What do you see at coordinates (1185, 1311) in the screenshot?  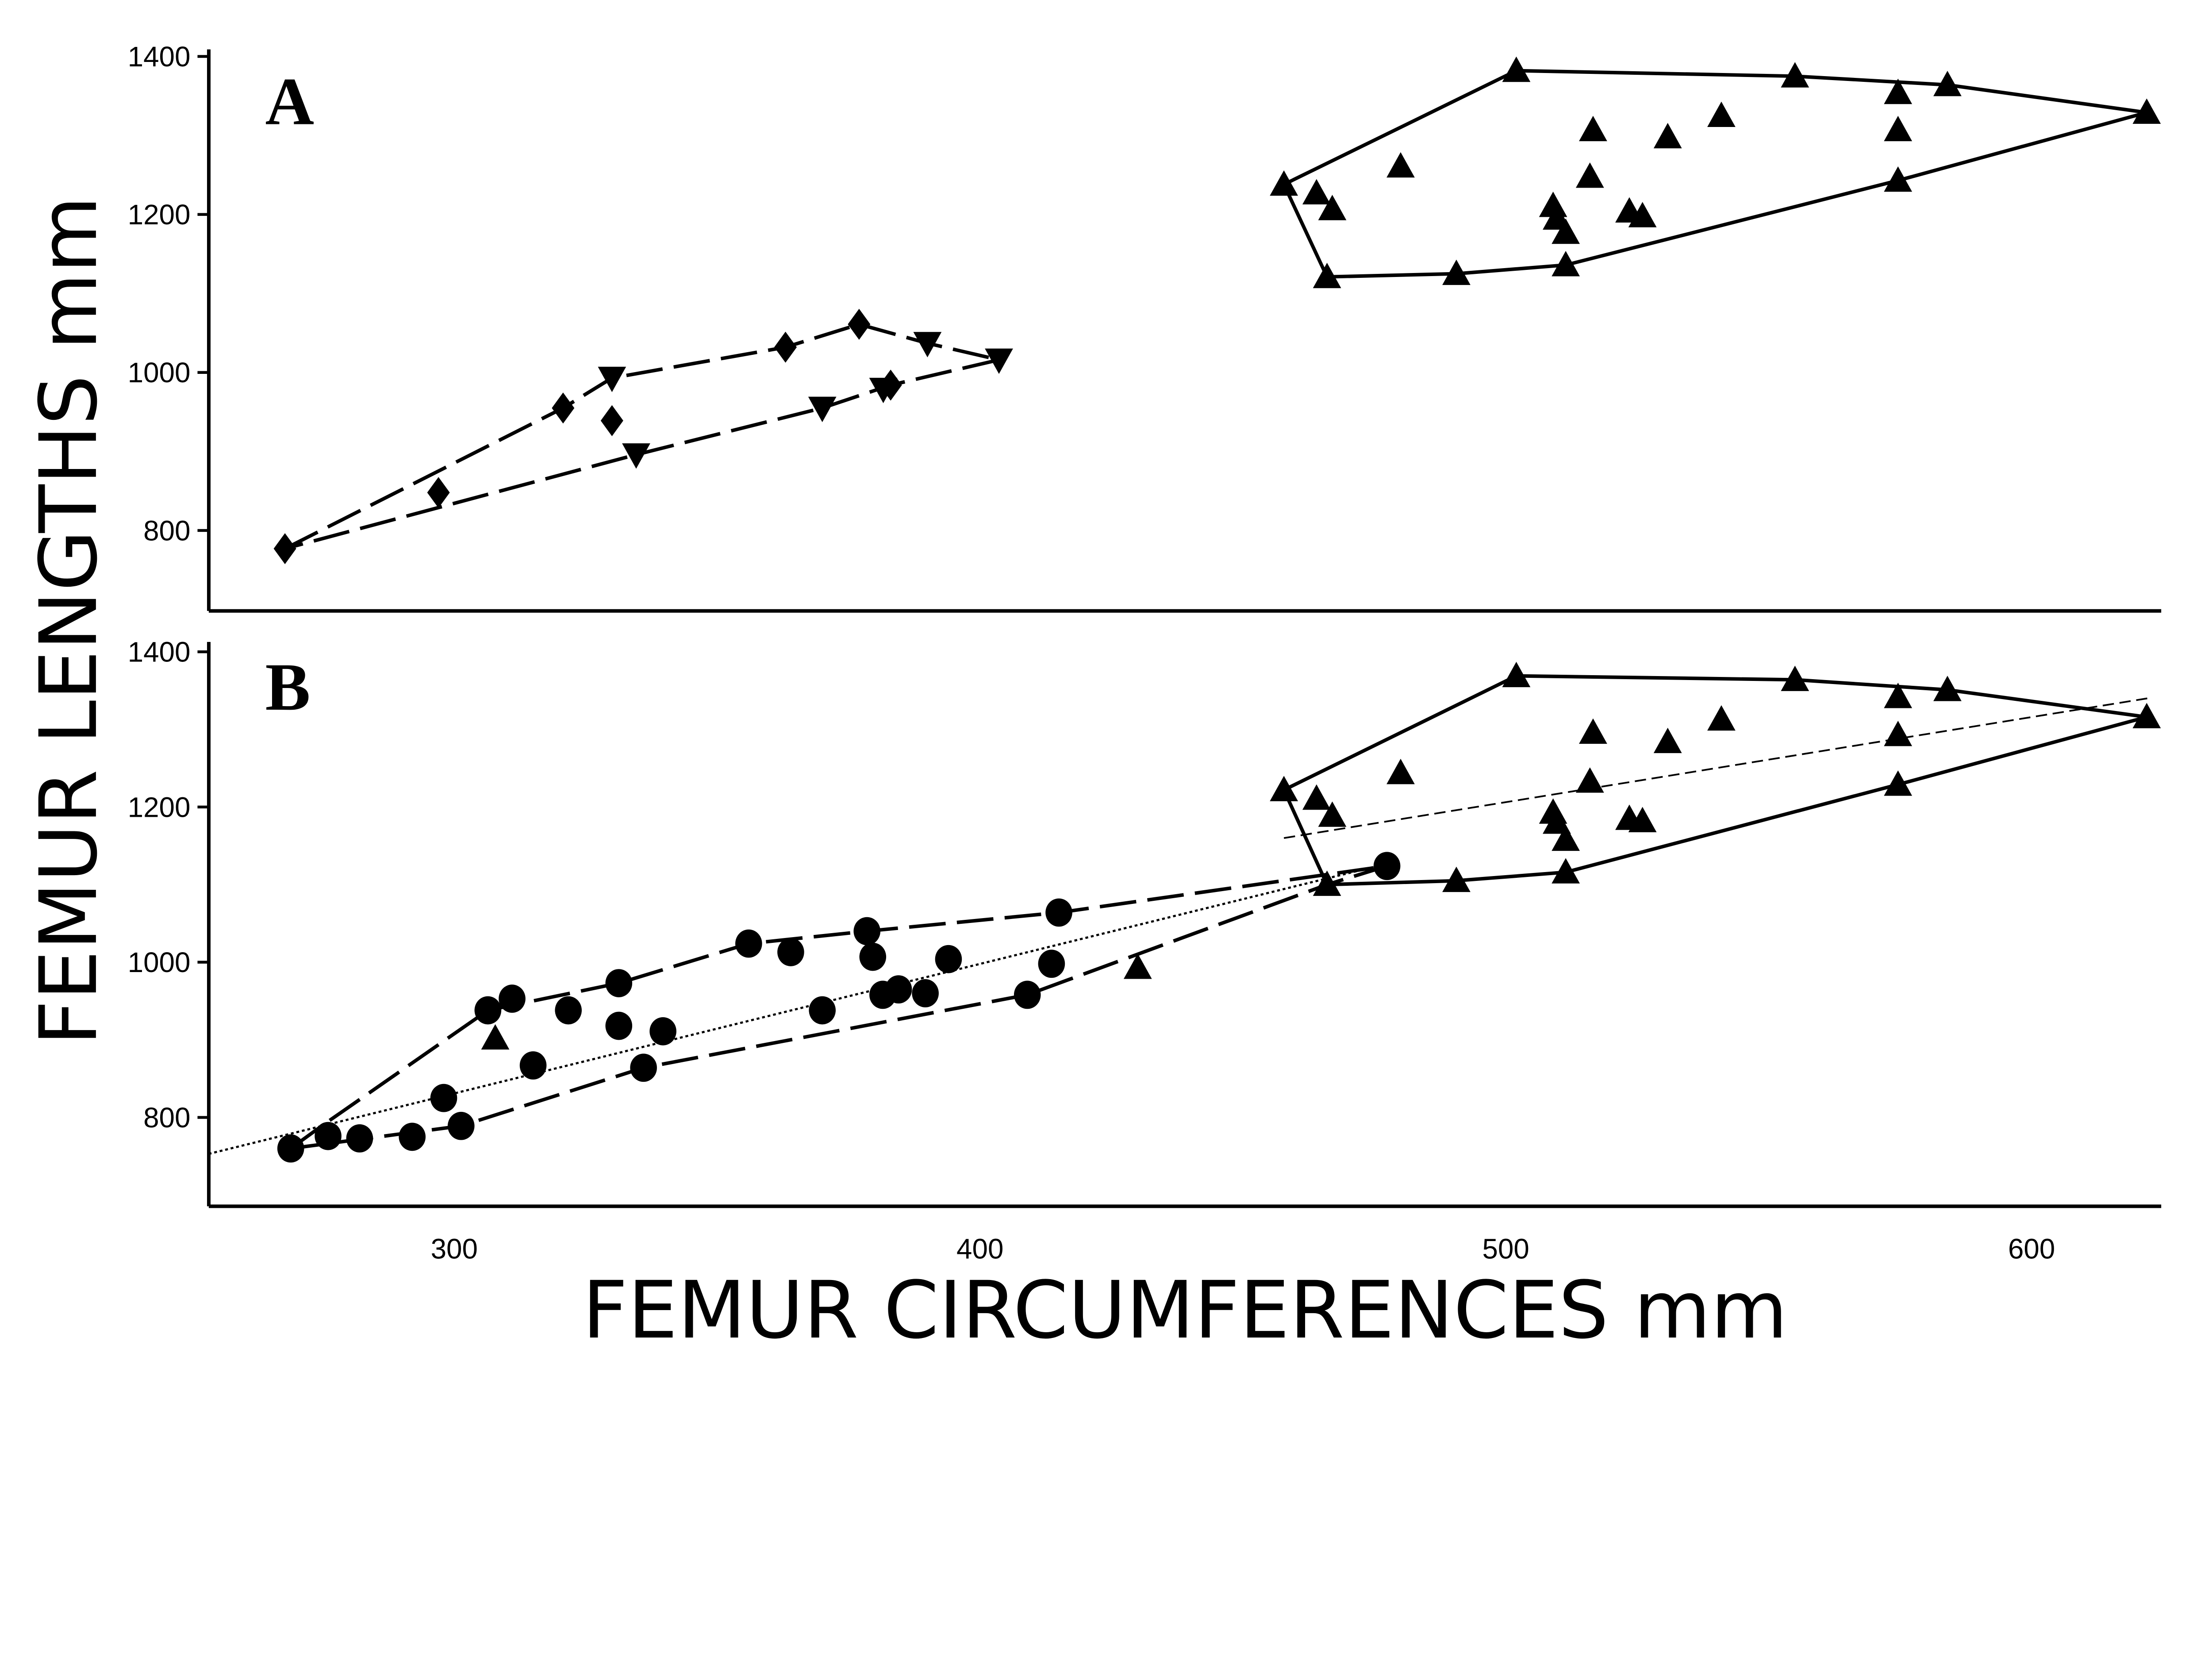 I see `x-axis-label: FEMUR CIRCUMFERENCES mm` at bounding box center [1185, 1311].